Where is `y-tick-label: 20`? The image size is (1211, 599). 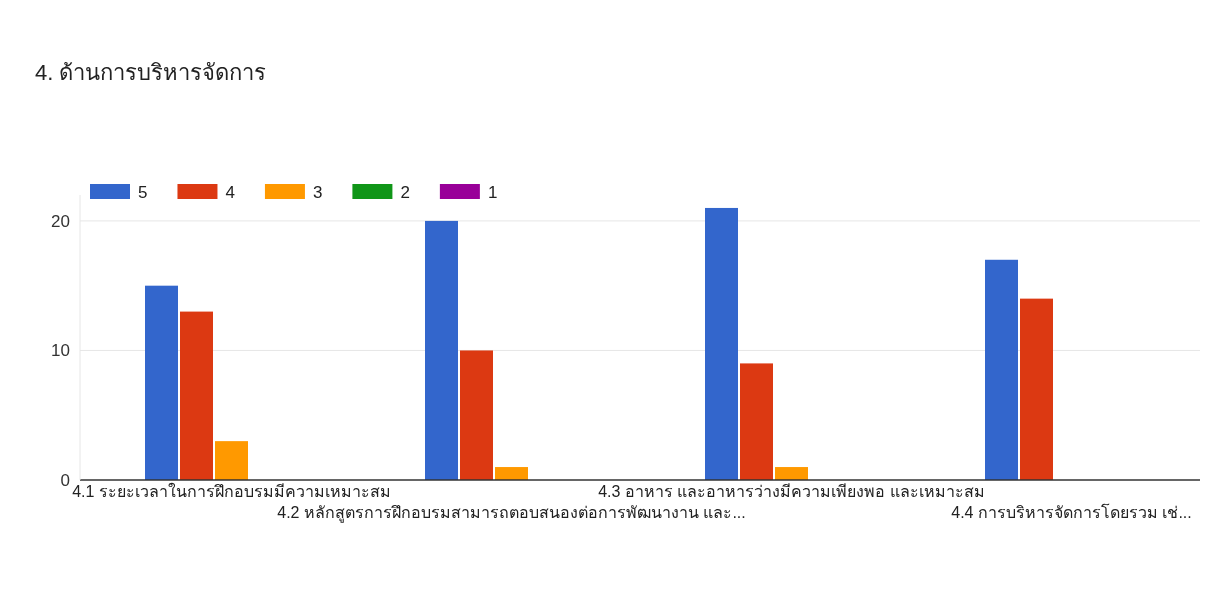
y-tick-label: 20 is located at coordinates (60, 221).